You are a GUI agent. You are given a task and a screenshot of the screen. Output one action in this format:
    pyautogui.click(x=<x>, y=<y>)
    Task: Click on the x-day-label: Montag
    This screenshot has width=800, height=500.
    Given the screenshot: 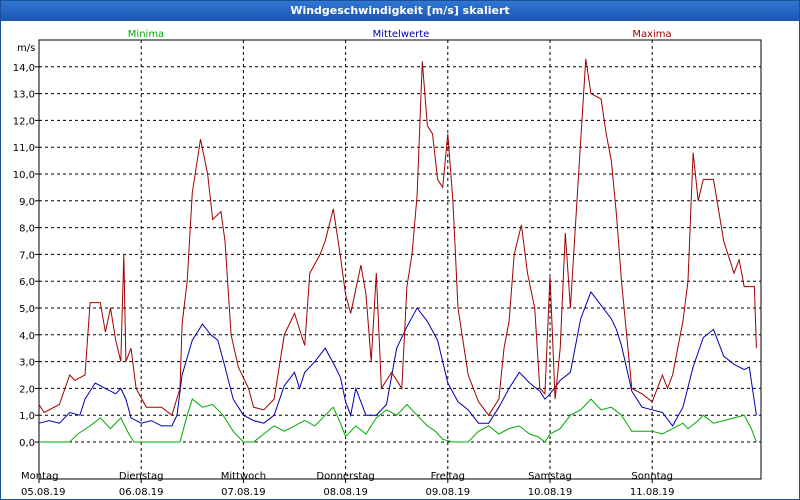 What is the action you would take?
    pyautogui.click(x=39, y=476)
    